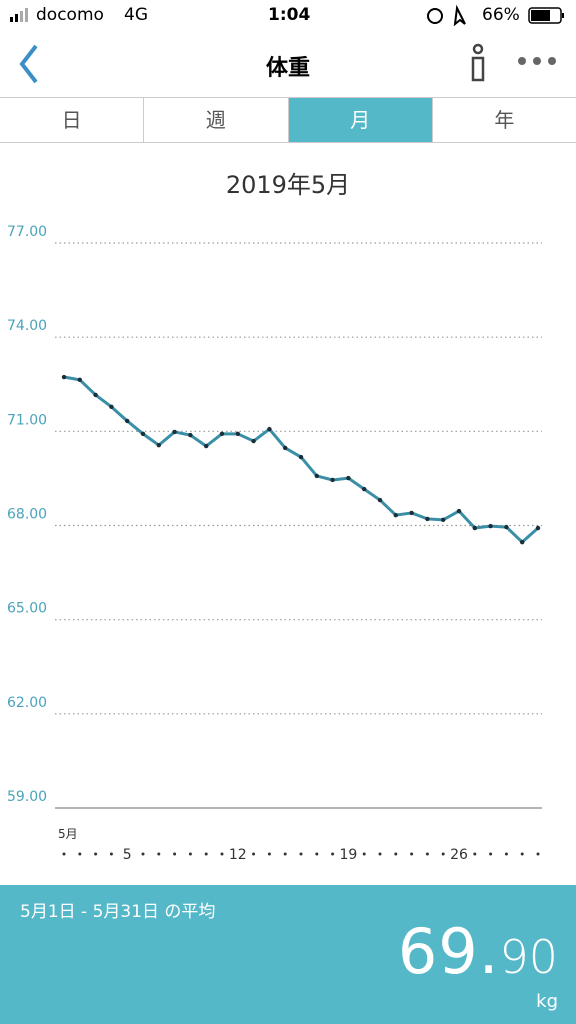 This screenshot has width=576, height=1024. What do you see at coordinates (19, 15) in the screenshot?
I see `signal-icon` at bounding box center [19, 15].